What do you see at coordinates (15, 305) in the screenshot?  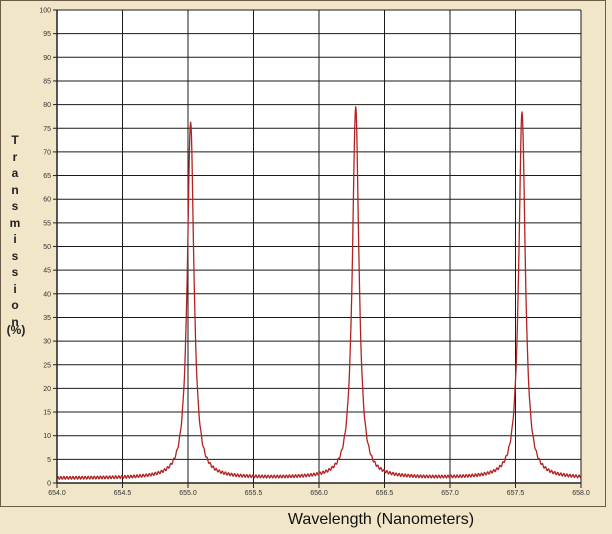 I see `y-axis-label-letter: o` at bounding box center [15, 305].